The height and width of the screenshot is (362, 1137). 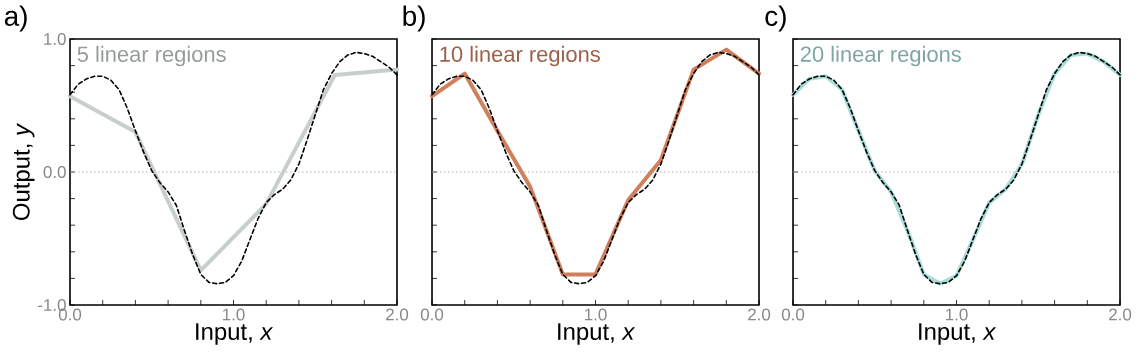 I want to click on y-tick-label: 1.0, so click(x=55, y=39).